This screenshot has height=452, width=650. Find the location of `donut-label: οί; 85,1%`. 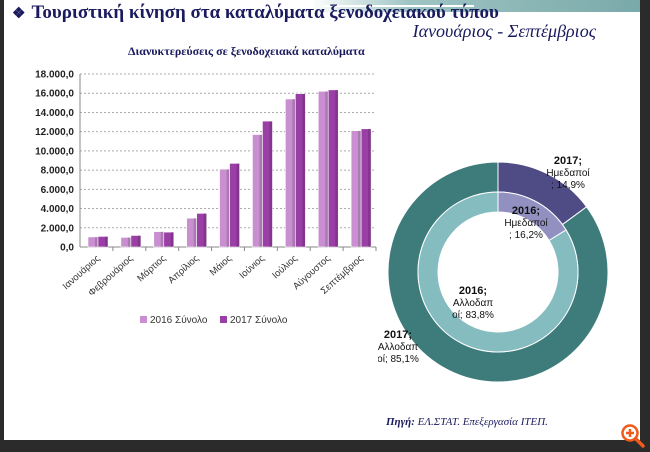

donut-label: οί; 85,1% is located at coordinates (398, 359).